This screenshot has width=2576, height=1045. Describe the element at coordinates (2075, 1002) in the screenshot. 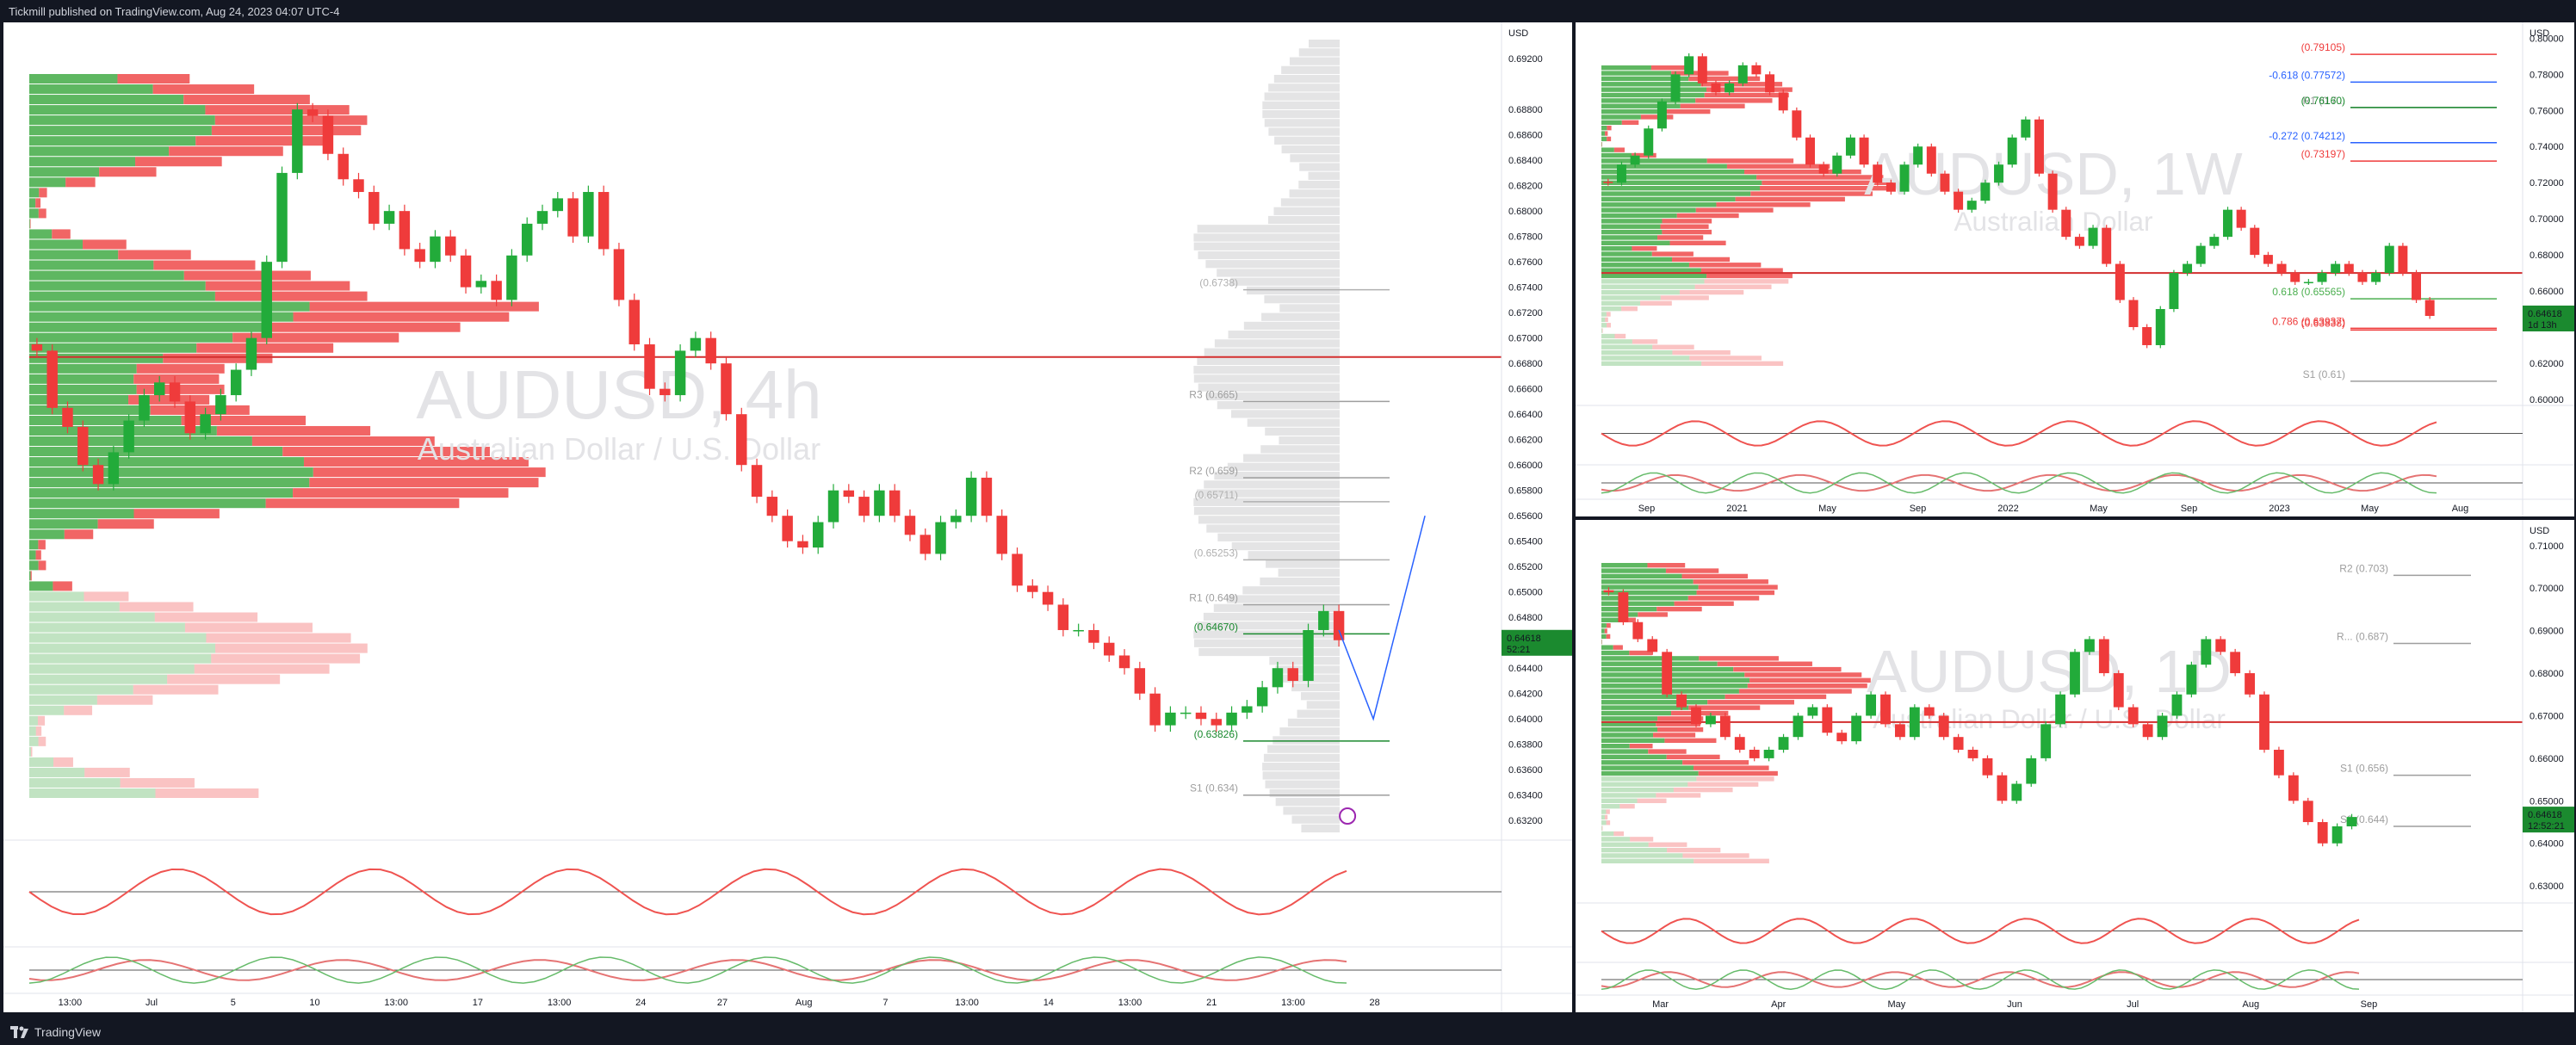

I see `time-axis: Mar Apr May Jun Jul Aug Sep` at that location.